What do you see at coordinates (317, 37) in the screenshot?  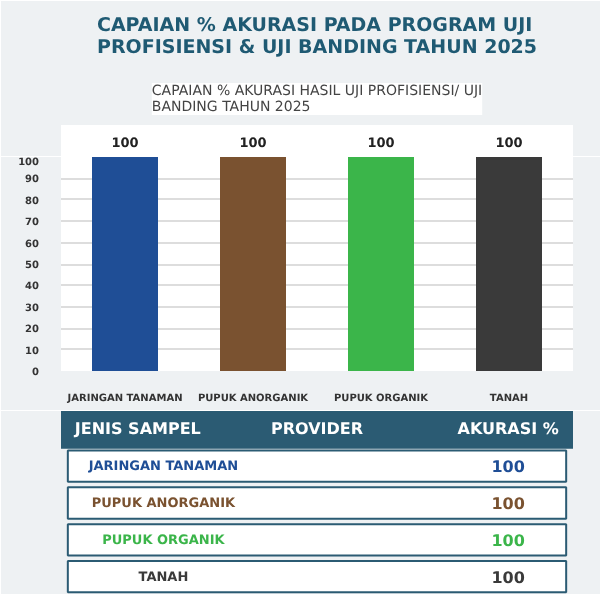 I see `chart-title: CAPAIAN % AKURASI PADA PROGRAM UJI PROFISIENSI & UJI BANDING TAHUN 2025` at bounding box center [317, 37].